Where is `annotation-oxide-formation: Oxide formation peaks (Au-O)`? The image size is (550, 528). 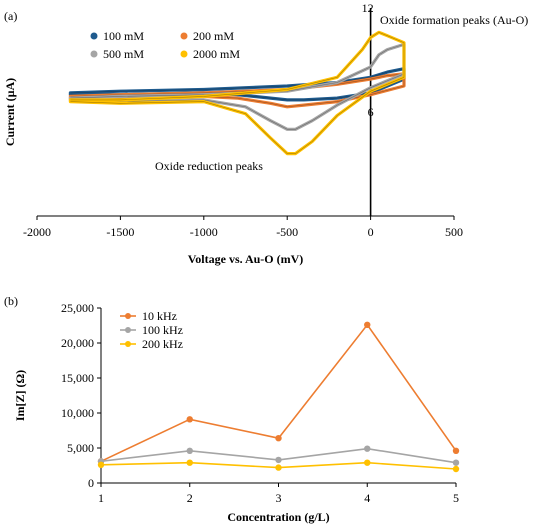
annotation-oxide-formation: Oxide formation peaks (Au-O) is located at coordinates (454, 20).